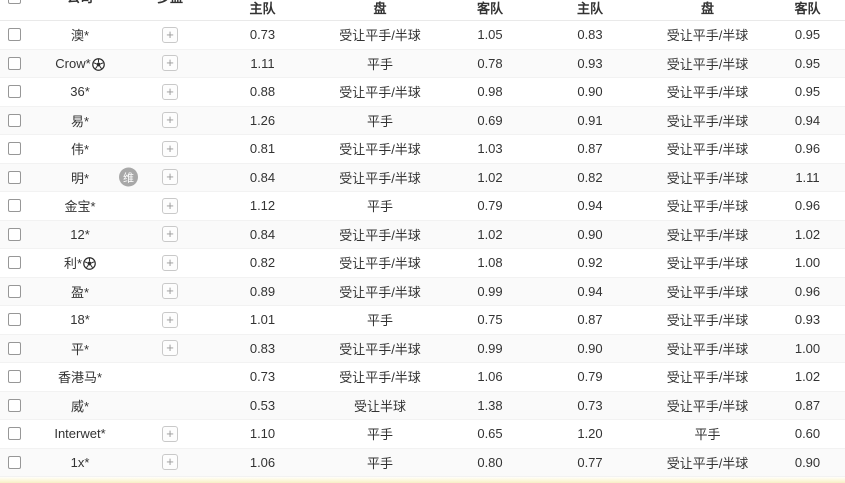 The height and width of the screenshot is (483, 845). Describe the element at coordinates (490, 63) in the screenshot. I see `away-odds-1: 0.78` at that location.